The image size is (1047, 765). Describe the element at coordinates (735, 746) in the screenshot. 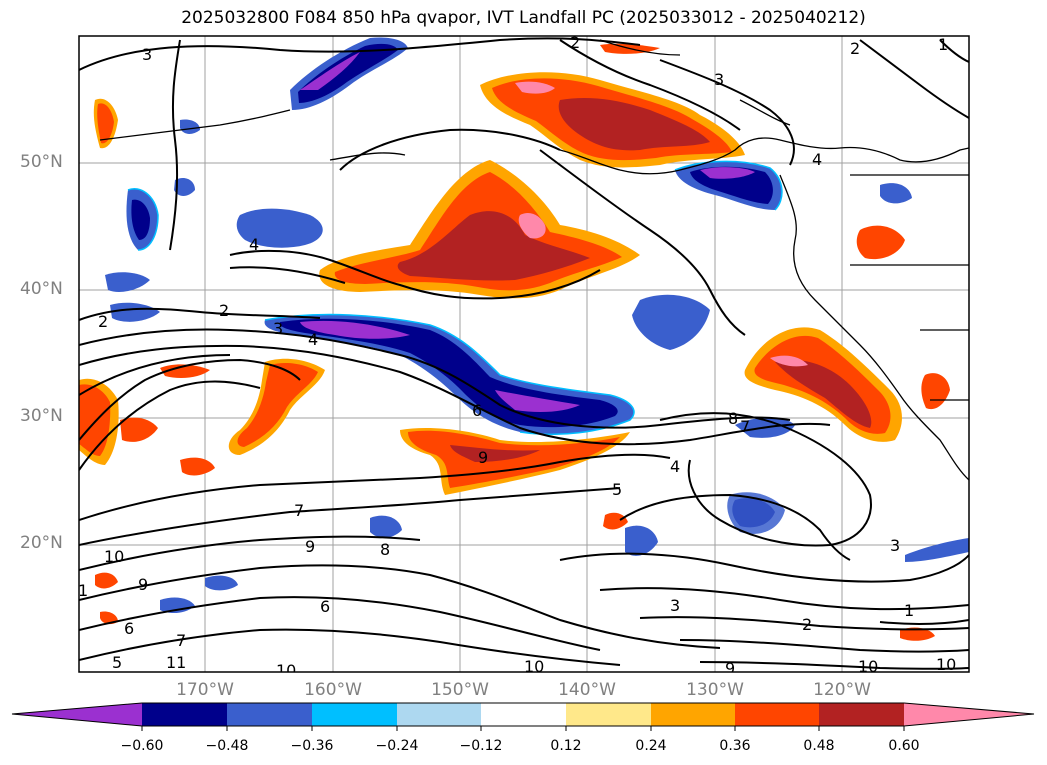

I see `colorbar-tick-label: 0.36` at that location.